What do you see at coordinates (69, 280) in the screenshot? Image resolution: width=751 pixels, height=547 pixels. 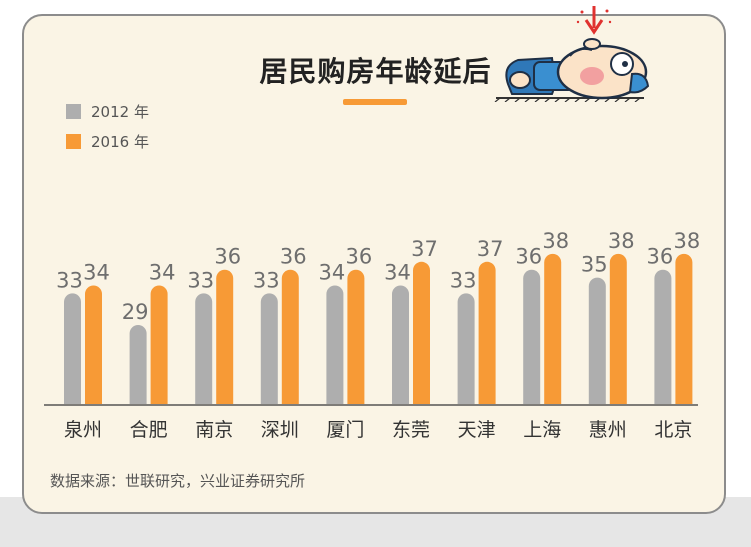 I see `data-label-2012-1: 33` at bounding box center [69, 280].